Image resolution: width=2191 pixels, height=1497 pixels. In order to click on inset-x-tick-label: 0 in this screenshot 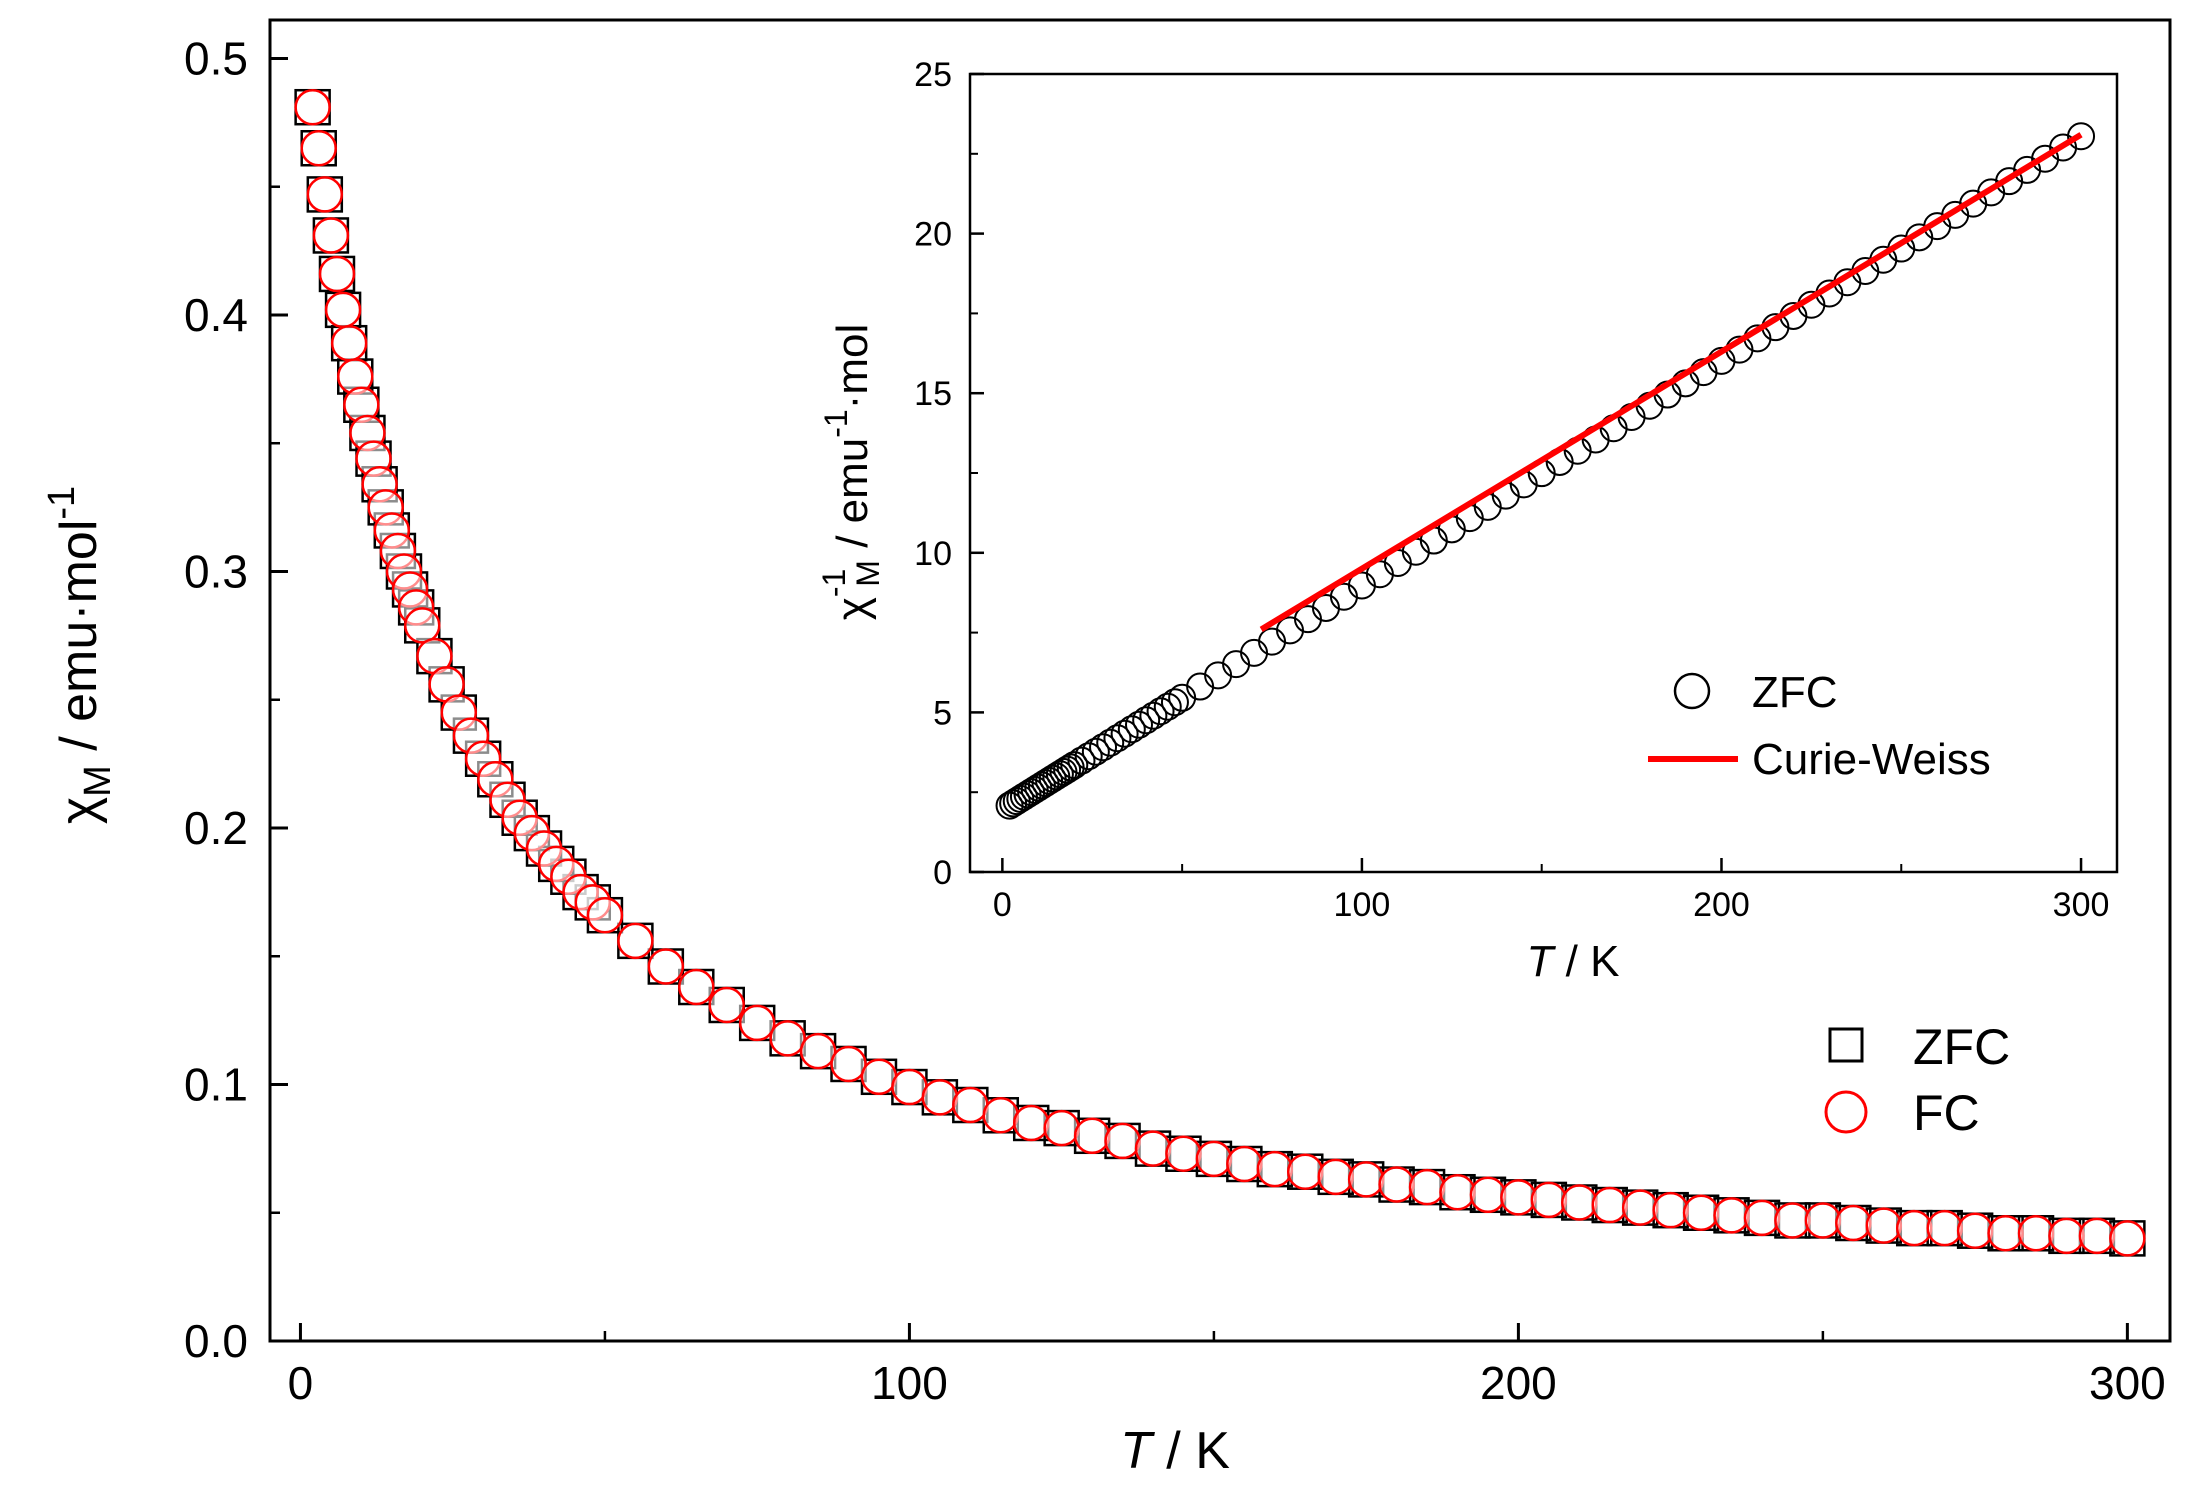, I will do `click(1002, 905)`.